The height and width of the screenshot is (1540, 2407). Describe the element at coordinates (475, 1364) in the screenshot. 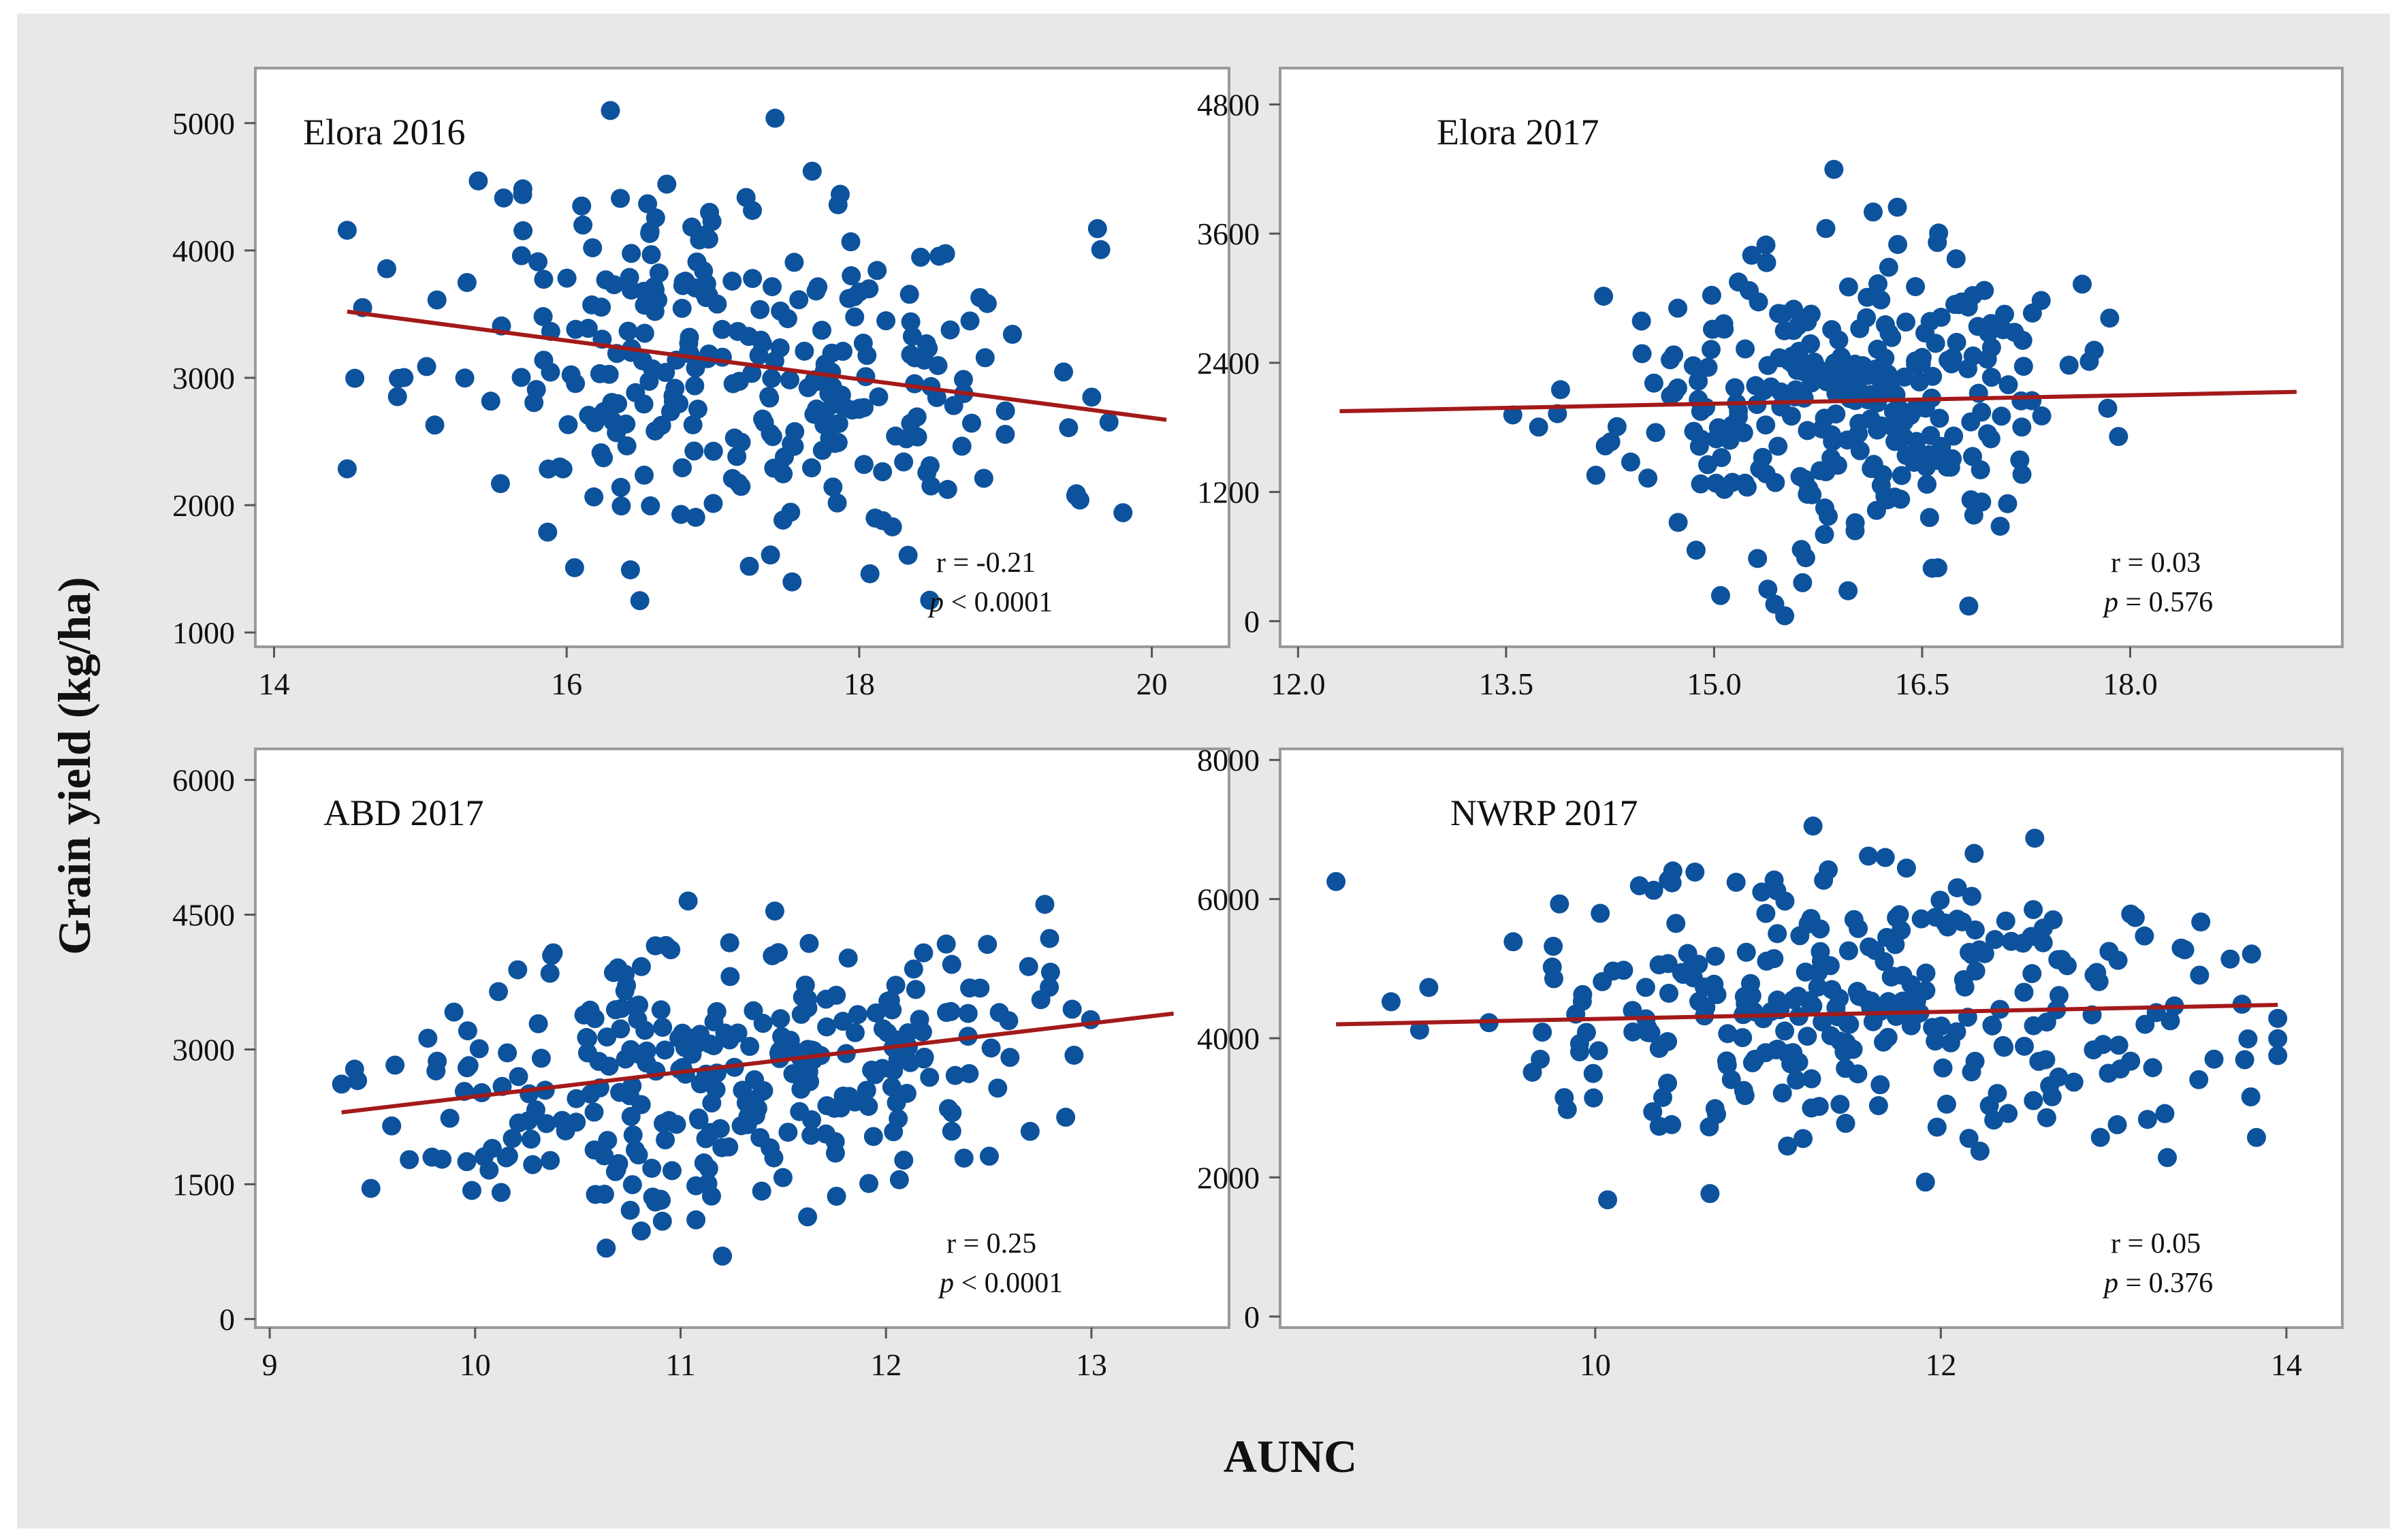

I see `x-tick-label: 10` at that location.